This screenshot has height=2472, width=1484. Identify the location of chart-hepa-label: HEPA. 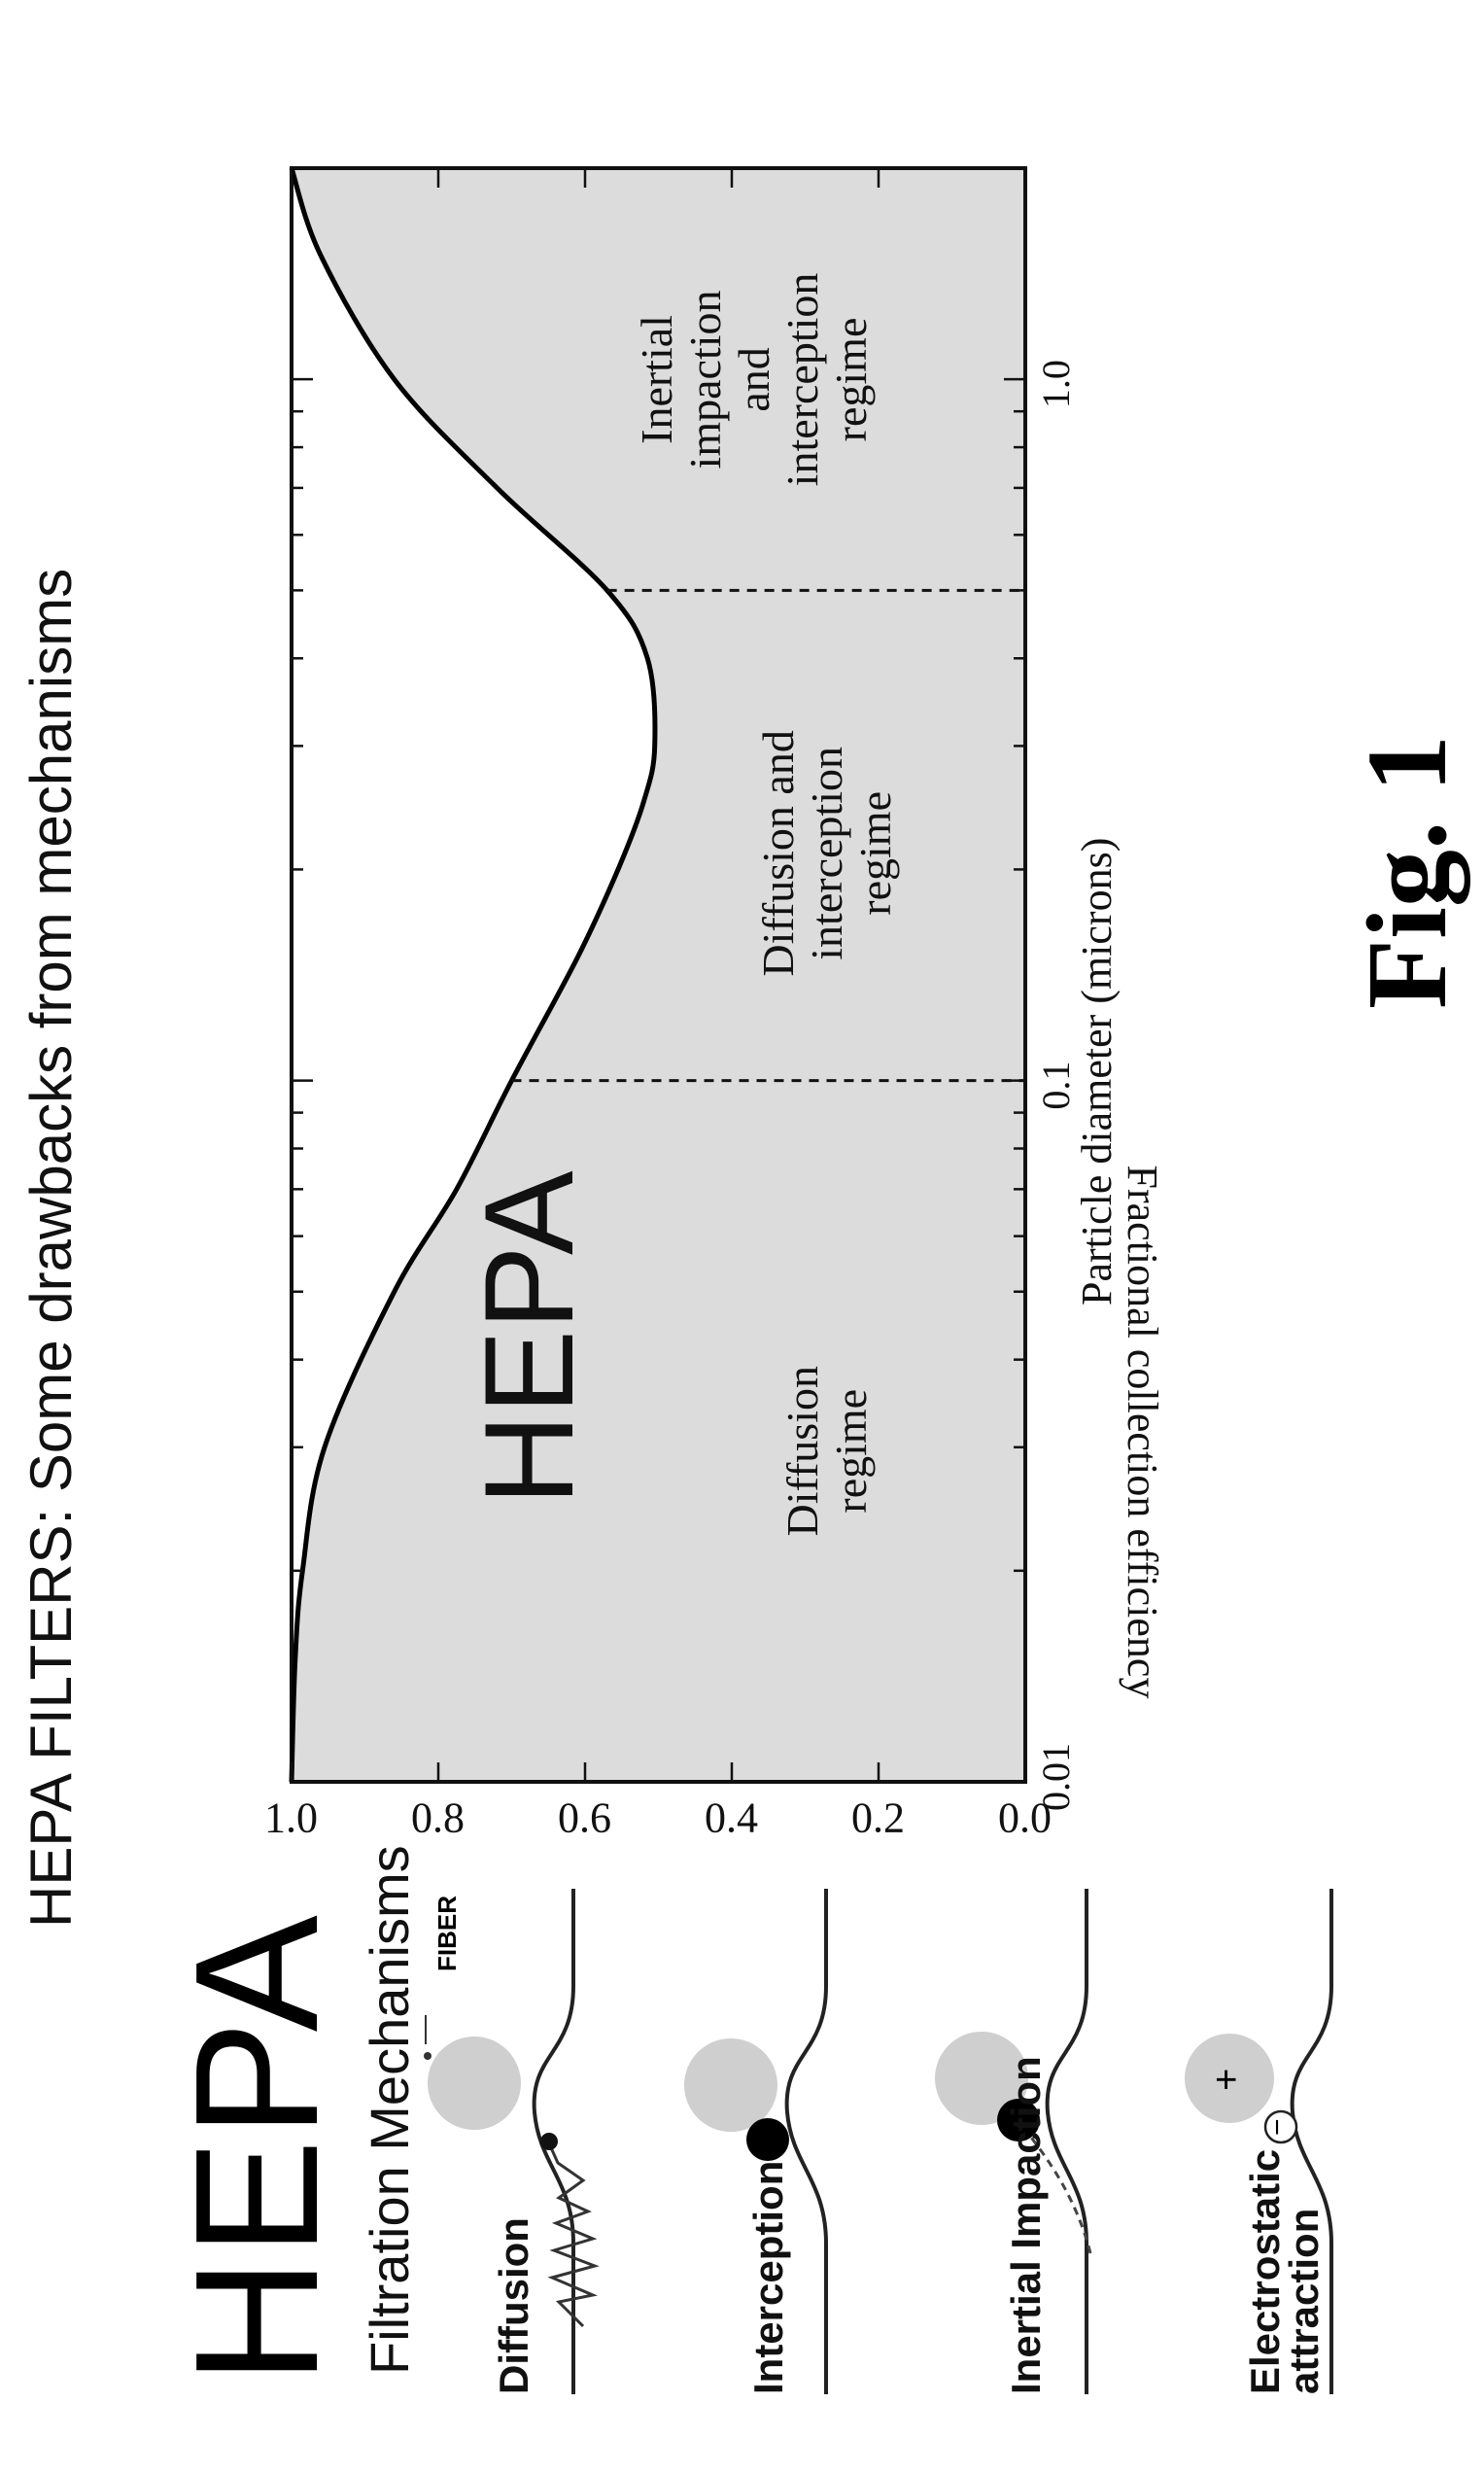
(529, 1338).